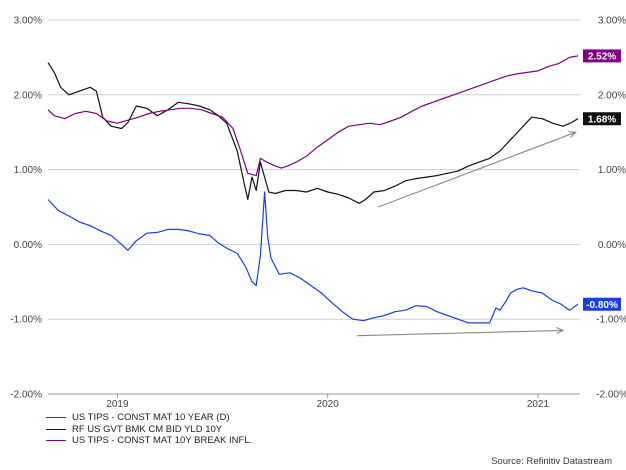 The image size is (626, 470). Describe the element at coordinates (28, 95) in the screenshot. I see `y-tick-label-left: 2.00%` at that location.